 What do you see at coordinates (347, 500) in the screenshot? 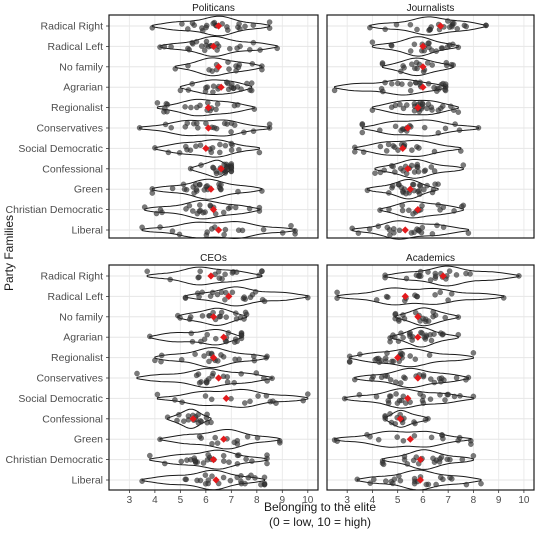
I see `x-tick-label: 3` at bounding box center [347, 500].